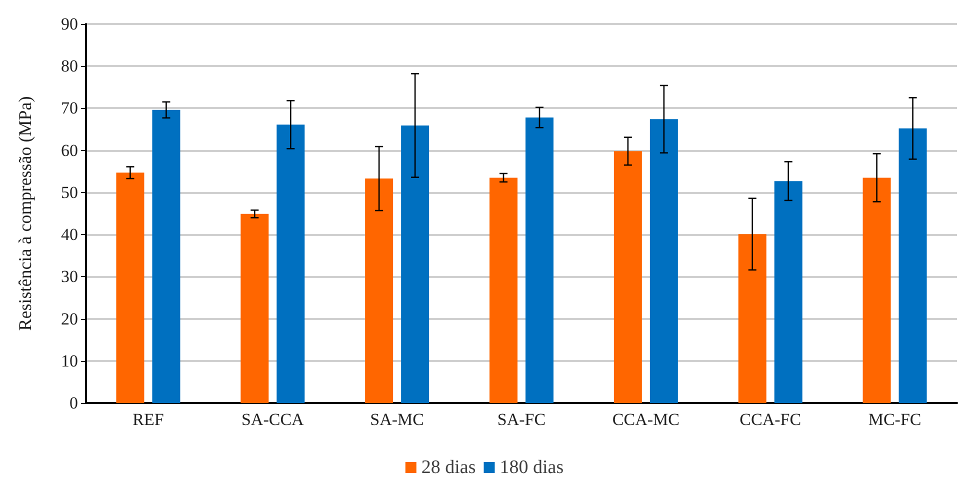  I want to click on x-tick-label: CCA-FC, so click(771, 419).